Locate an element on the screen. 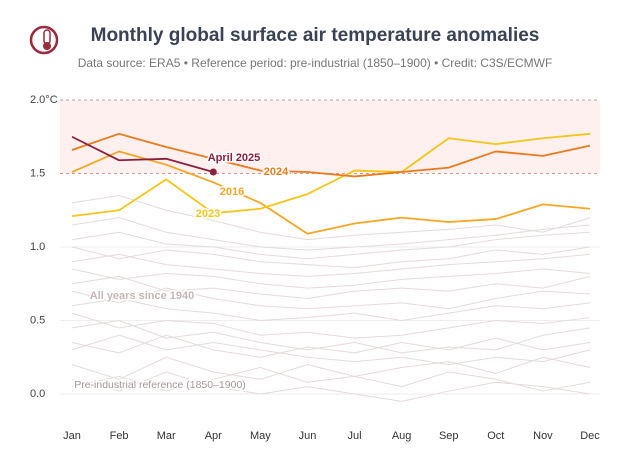  x-tick-label: Apr is located at coordinates (213, 436).